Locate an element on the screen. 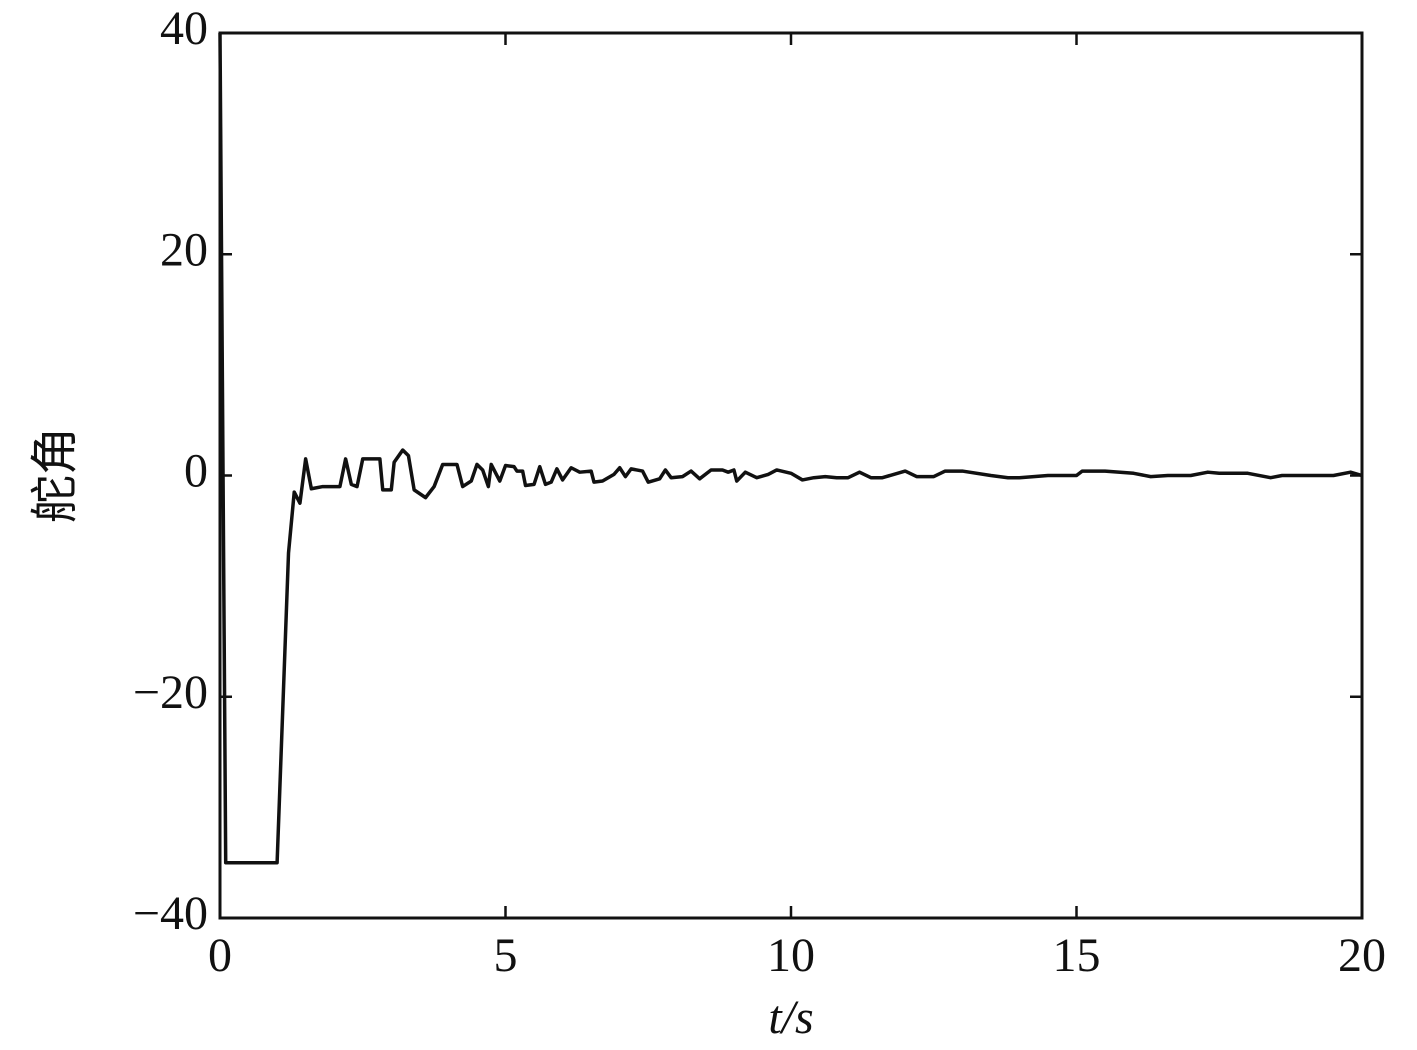 This screenshot has height=1050, width=1417. y-tick-label: 0 is located at coordinates (196, 471).